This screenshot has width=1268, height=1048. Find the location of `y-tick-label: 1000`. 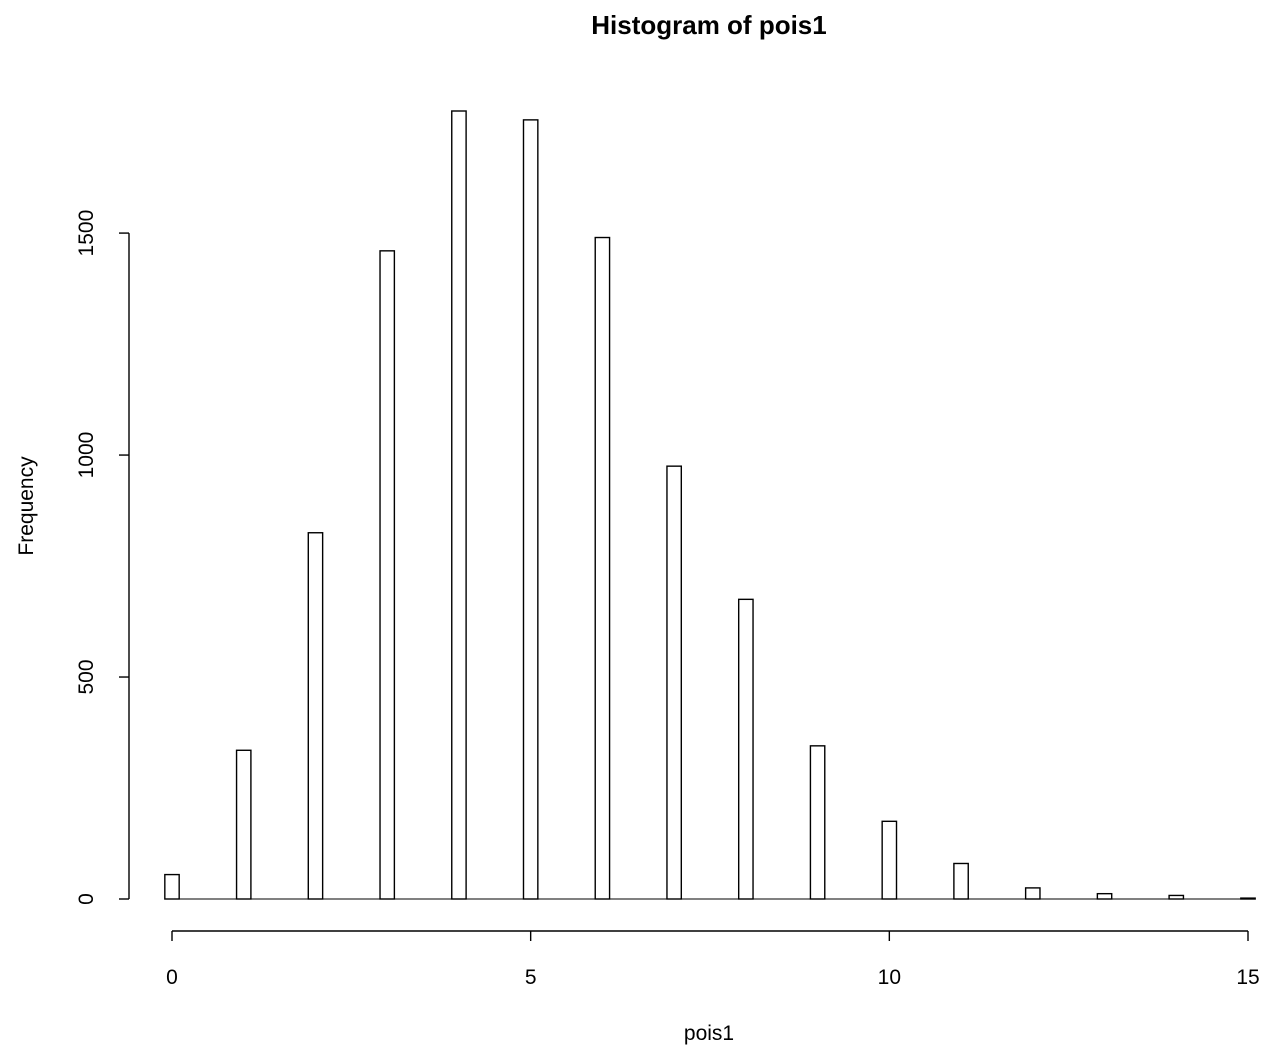

y-tick-label: 1000 is located at coordinates (86, 455).